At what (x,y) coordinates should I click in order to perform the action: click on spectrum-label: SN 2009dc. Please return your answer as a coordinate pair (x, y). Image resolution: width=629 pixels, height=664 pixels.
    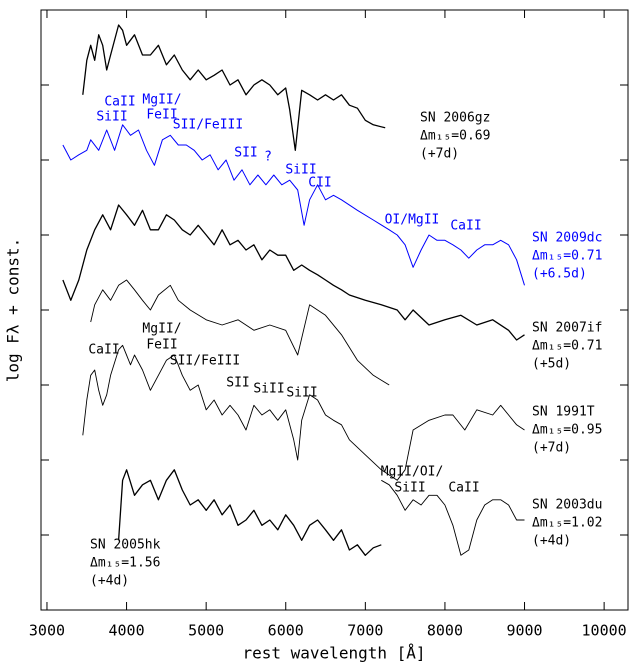
    Looking at the image, I should click on (567, 238).